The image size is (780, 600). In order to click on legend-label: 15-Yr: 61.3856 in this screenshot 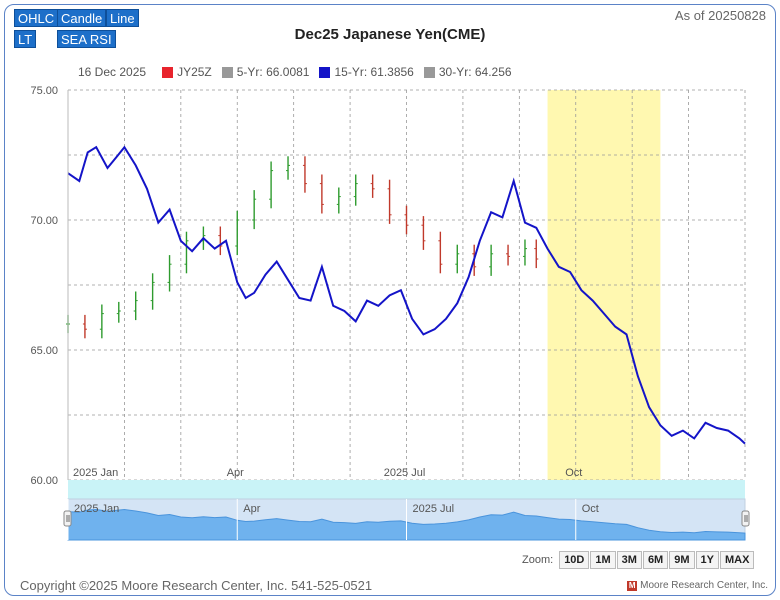, I will do `click(374, 72)`.